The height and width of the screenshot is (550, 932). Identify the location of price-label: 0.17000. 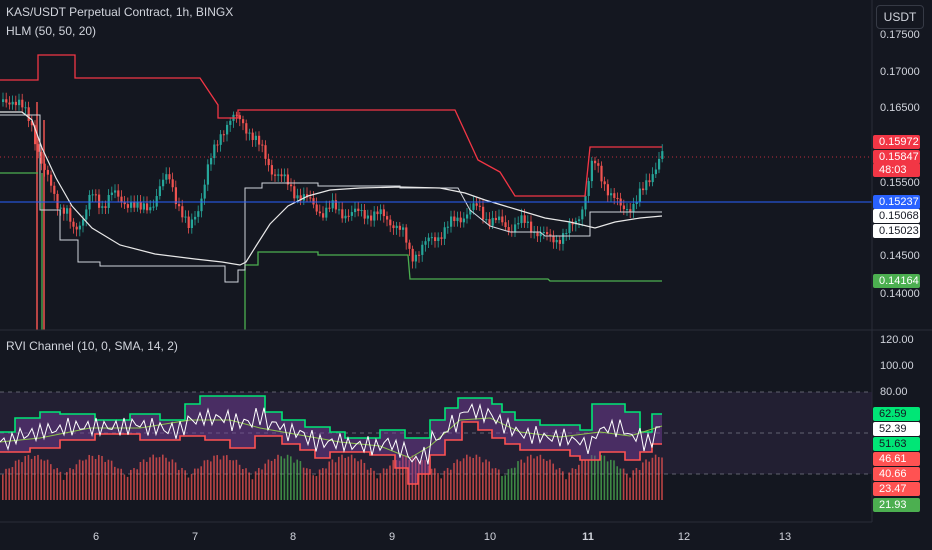
(900, 72).